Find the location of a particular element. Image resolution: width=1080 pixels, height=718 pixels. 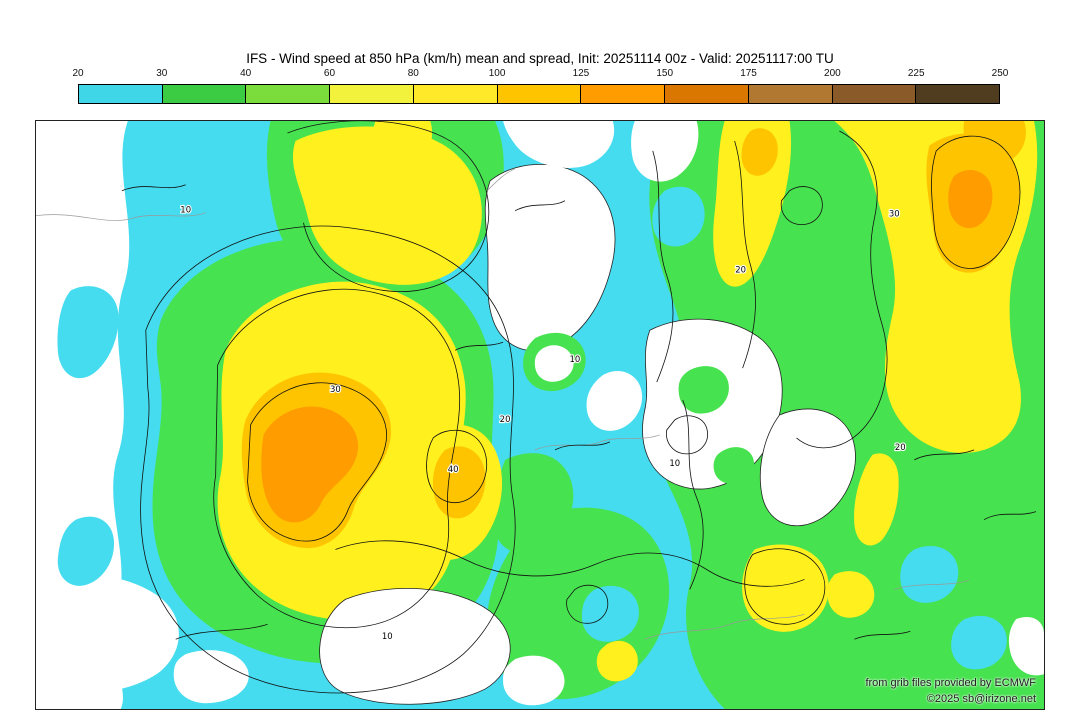

attribution-source: from grib files provided by ECMWF is located at coordinates (950, 683).